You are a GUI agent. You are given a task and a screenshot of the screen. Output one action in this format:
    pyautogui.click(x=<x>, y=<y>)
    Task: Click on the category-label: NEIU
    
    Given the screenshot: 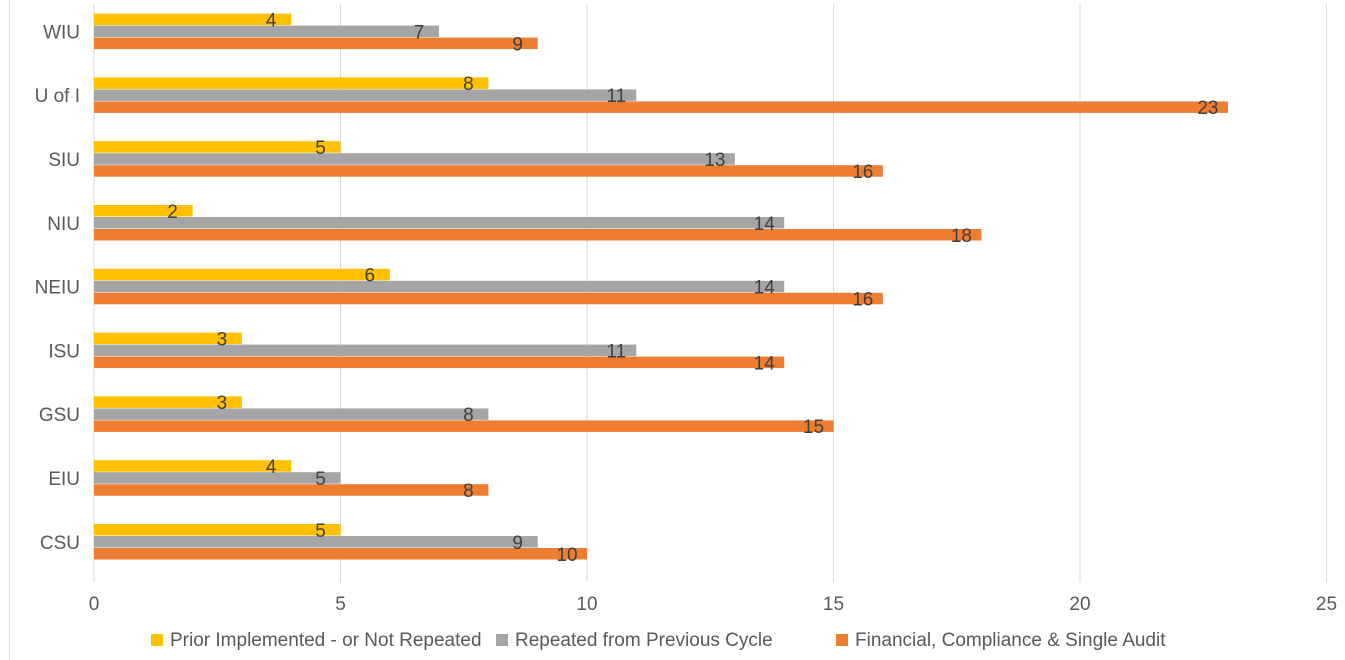 What is the action you would take?
    pyautogui.click(x=57, y=288)
    